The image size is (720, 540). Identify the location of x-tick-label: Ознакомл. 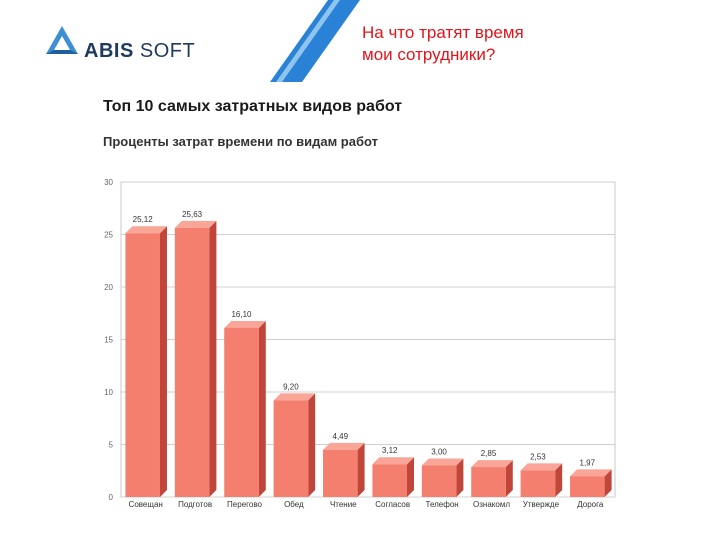
(491, 504).